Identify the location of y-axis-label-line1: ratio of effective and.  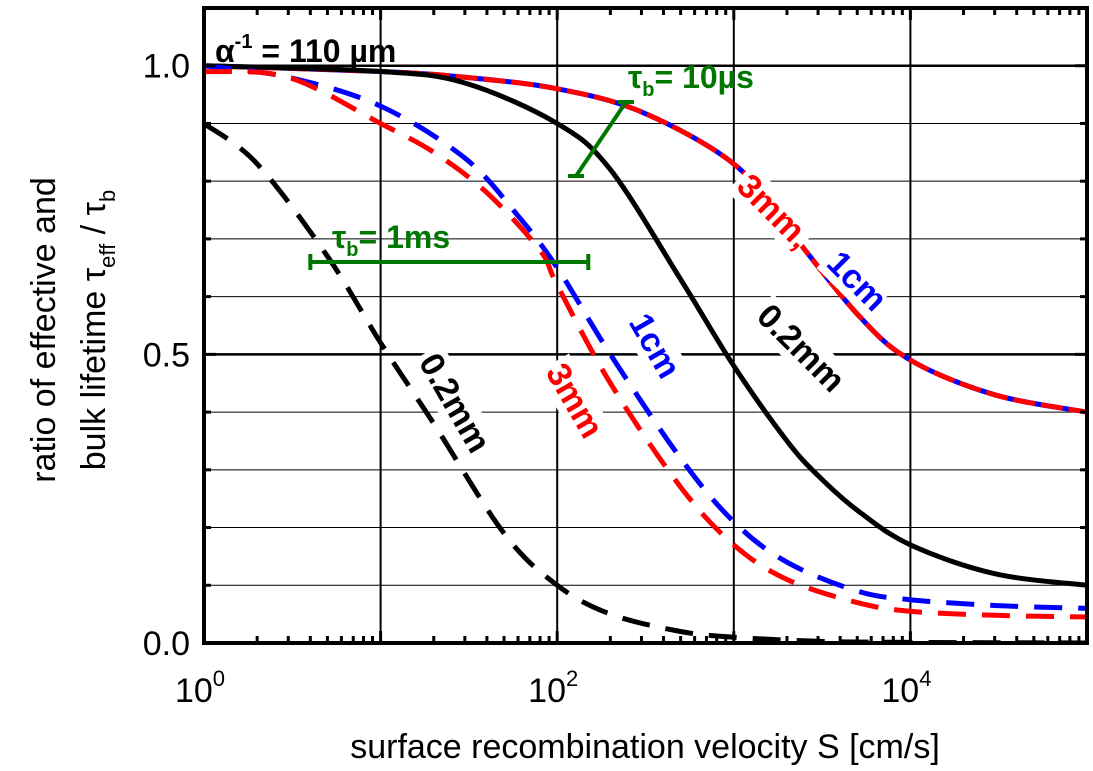
(44, 330).